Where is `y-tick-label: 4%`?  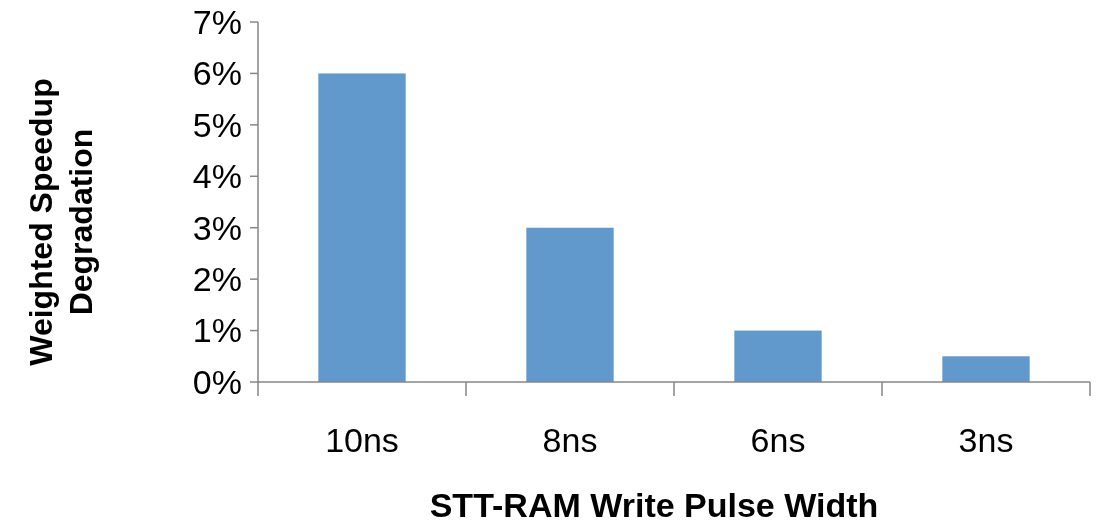 y-tick-label: 4% is located at coordinates (217, 176).